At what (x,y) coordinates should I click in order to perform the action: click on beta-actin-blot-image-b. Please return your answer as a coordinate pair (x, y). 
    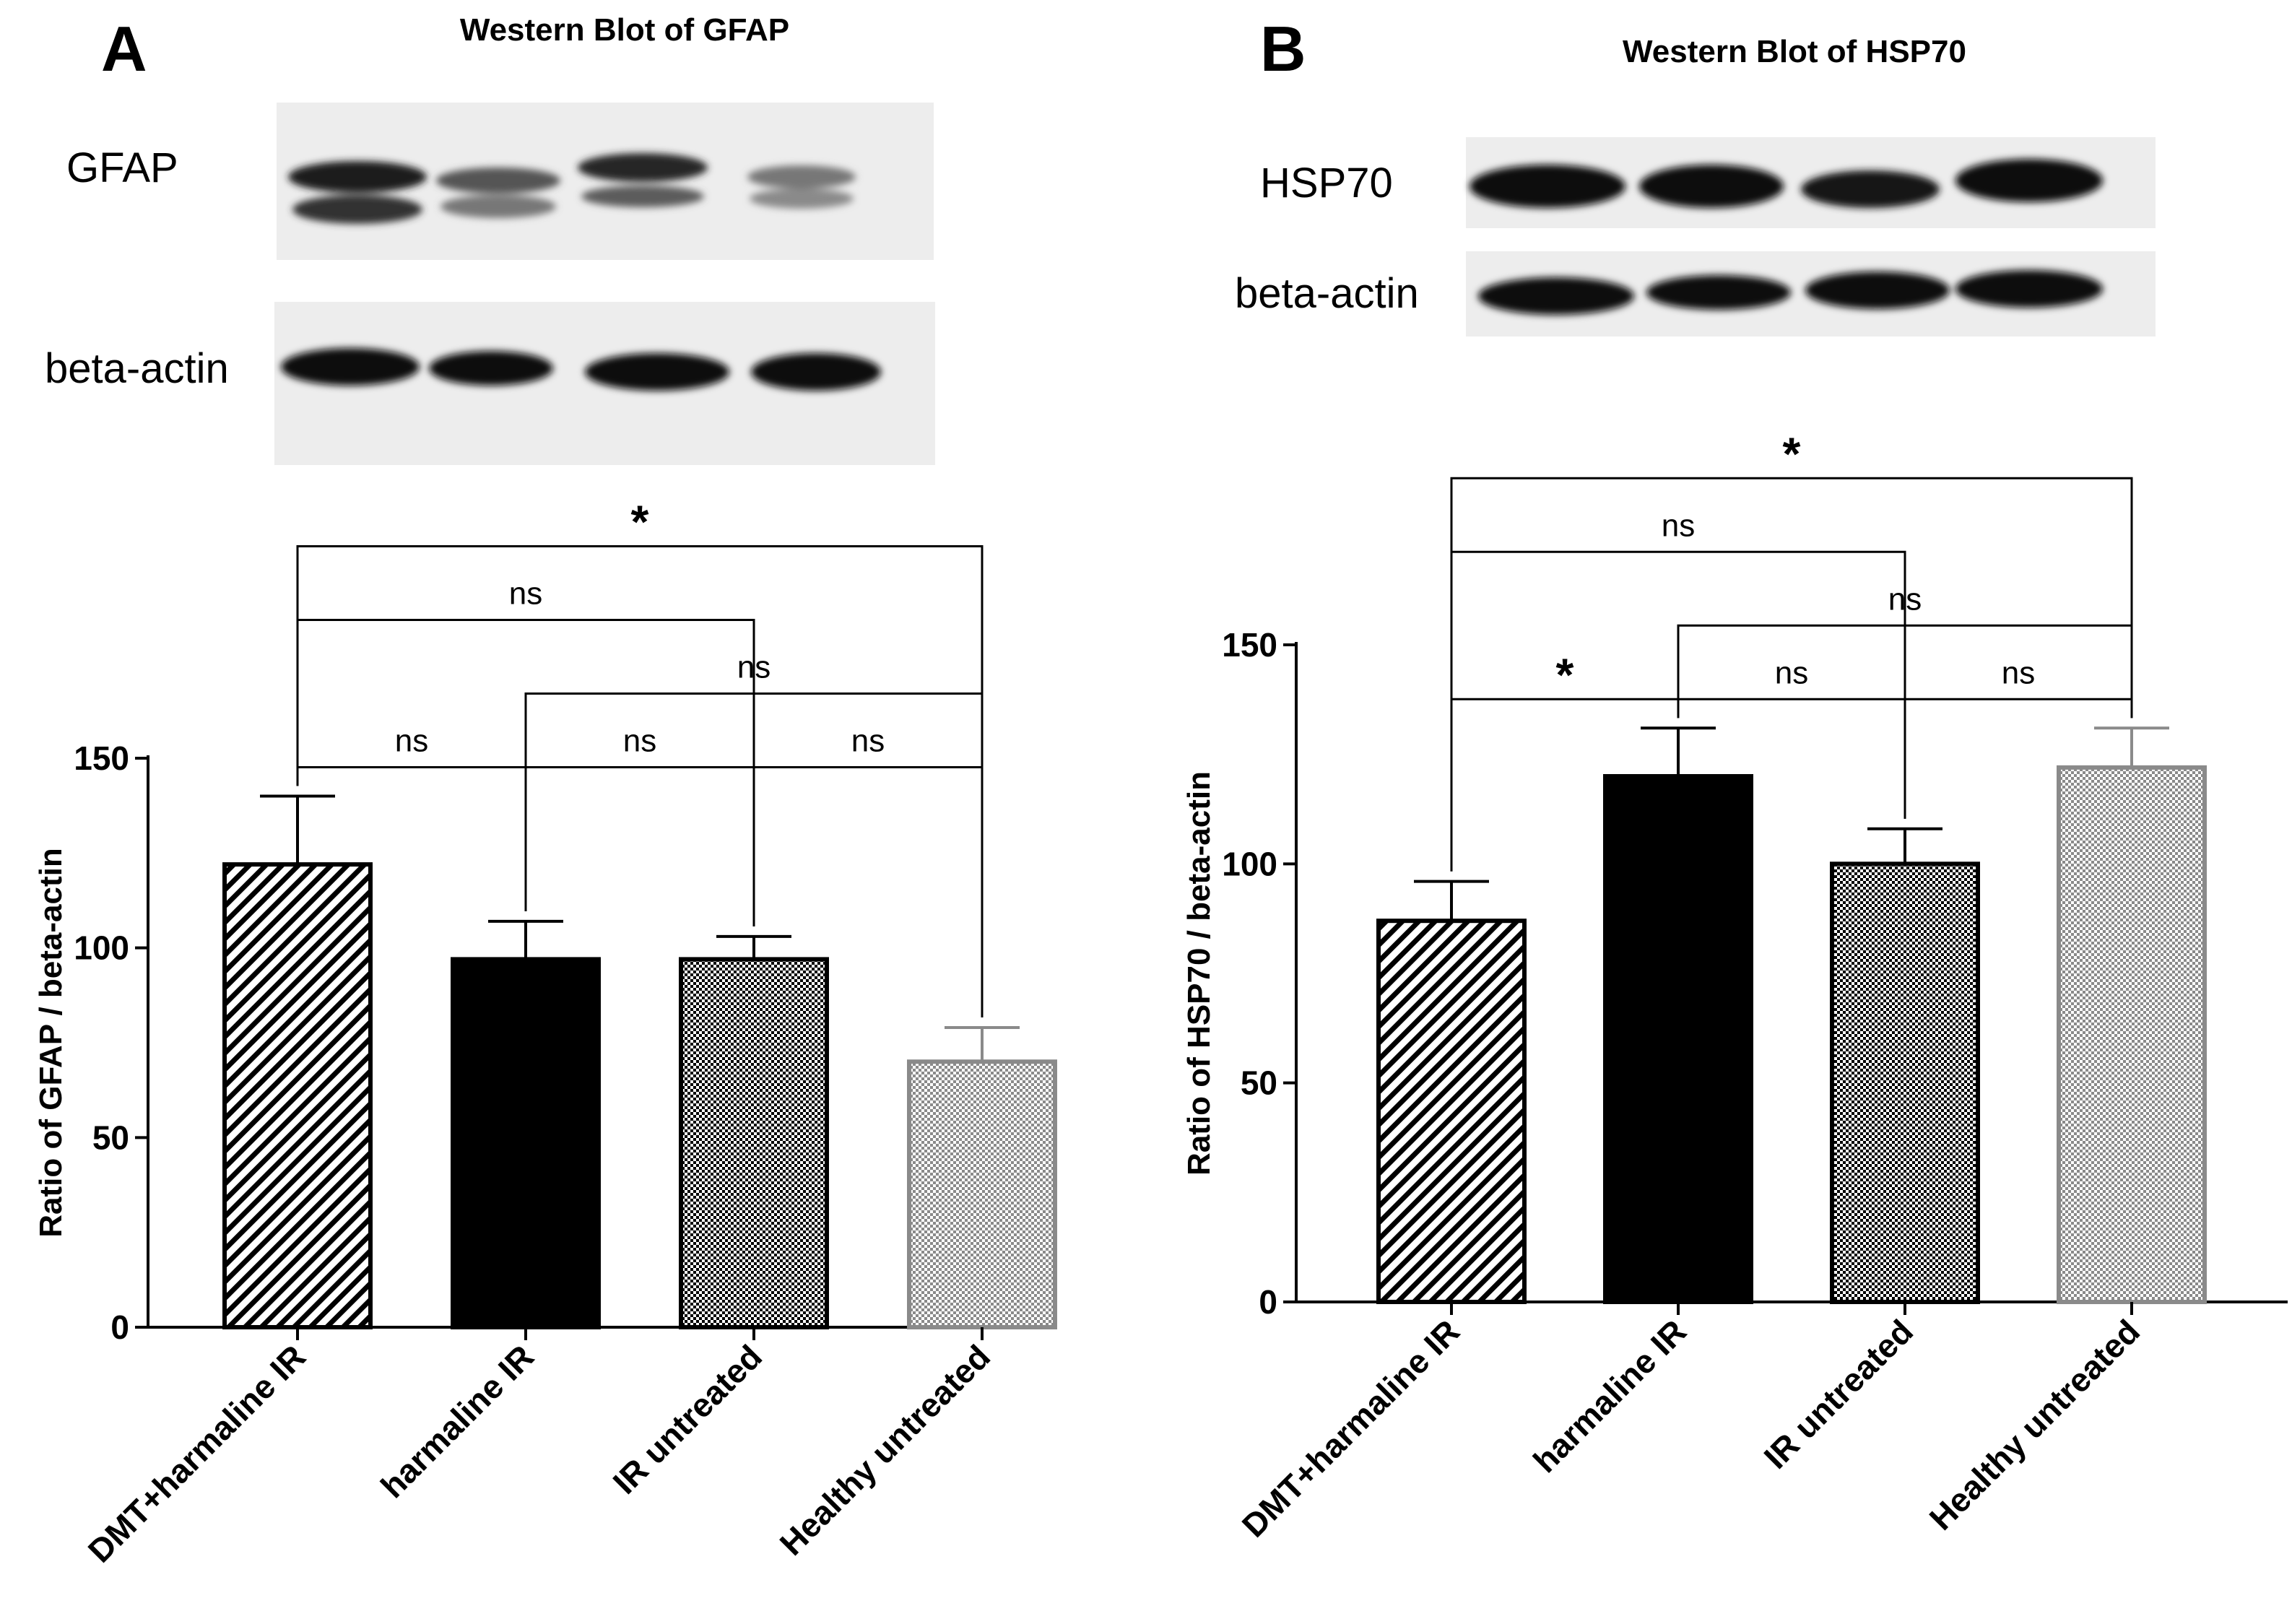
    Looking at the image, I should click on (1811, 293).